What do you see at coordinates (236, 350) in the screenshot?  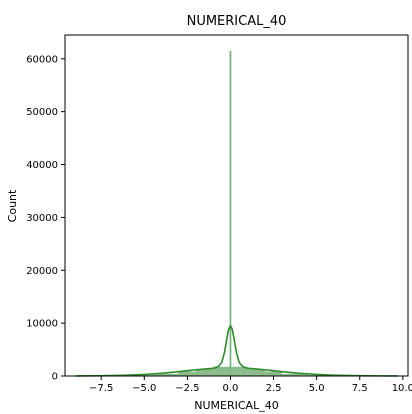 I see `kde-line` at bounding box center [236, 350].